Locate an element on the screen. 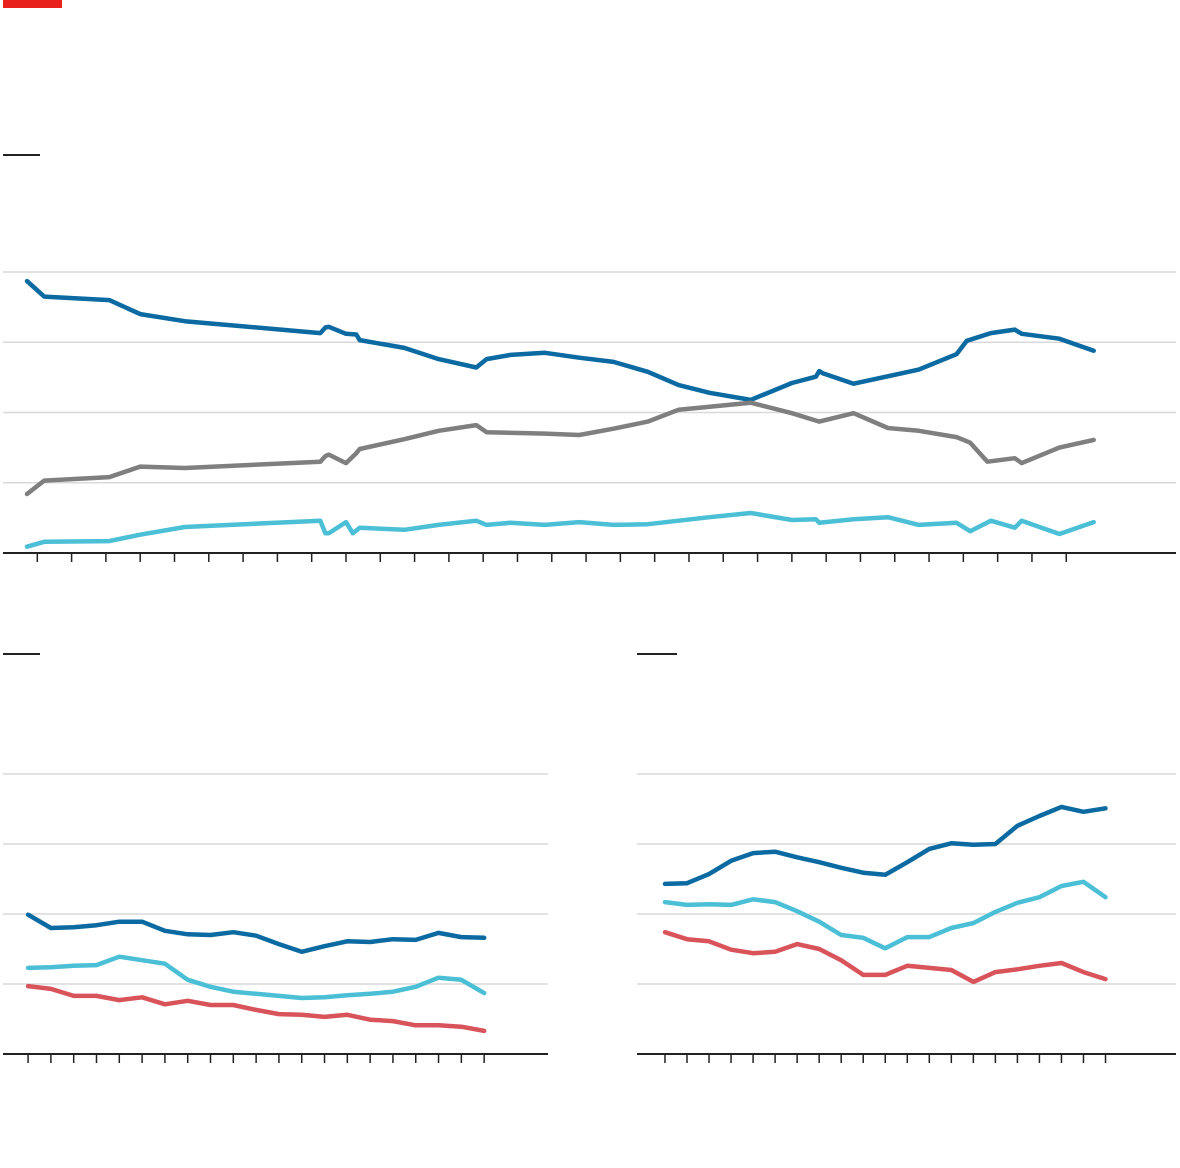 The width and height of the screenshot is (1180, 1168). brand-bar is located at coordinates (32, 4).